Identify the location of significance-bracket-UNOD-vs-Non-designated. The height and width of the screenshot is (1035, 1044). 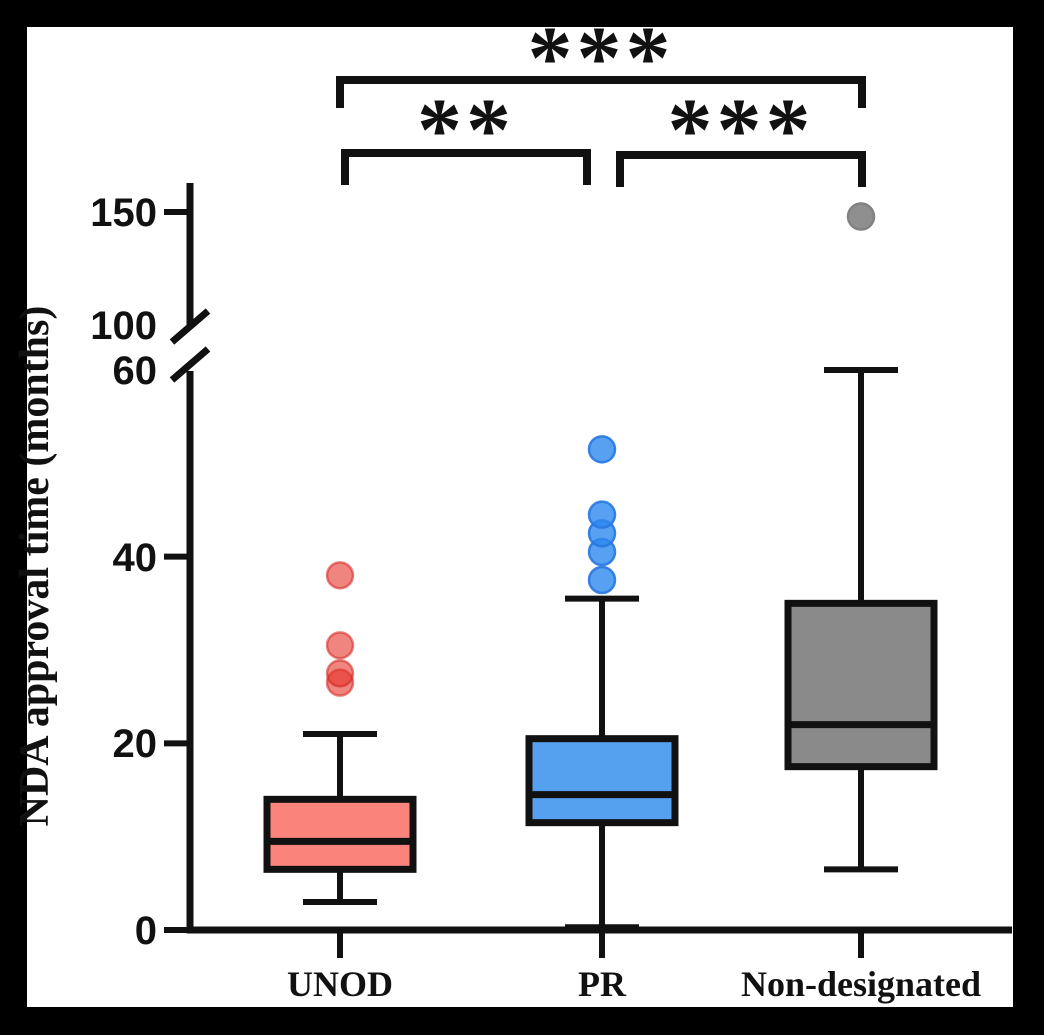
(601, 92).